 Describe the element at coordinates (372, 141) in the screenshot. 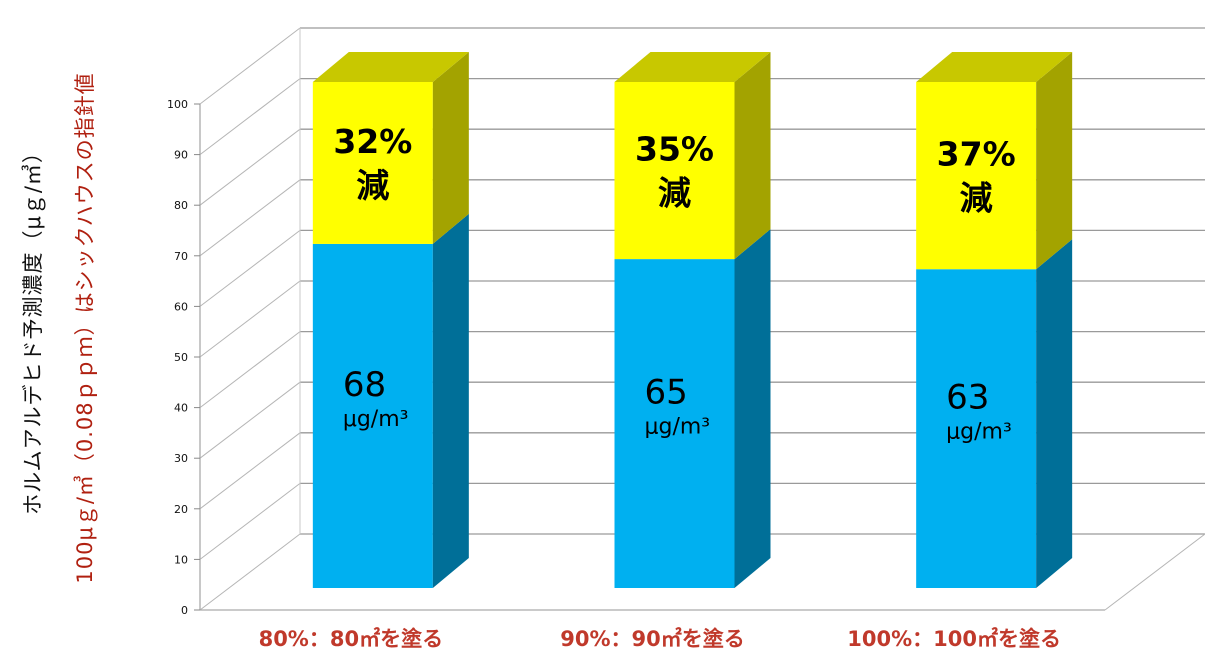

I see `reduction-percent-label: 32%` at that location.